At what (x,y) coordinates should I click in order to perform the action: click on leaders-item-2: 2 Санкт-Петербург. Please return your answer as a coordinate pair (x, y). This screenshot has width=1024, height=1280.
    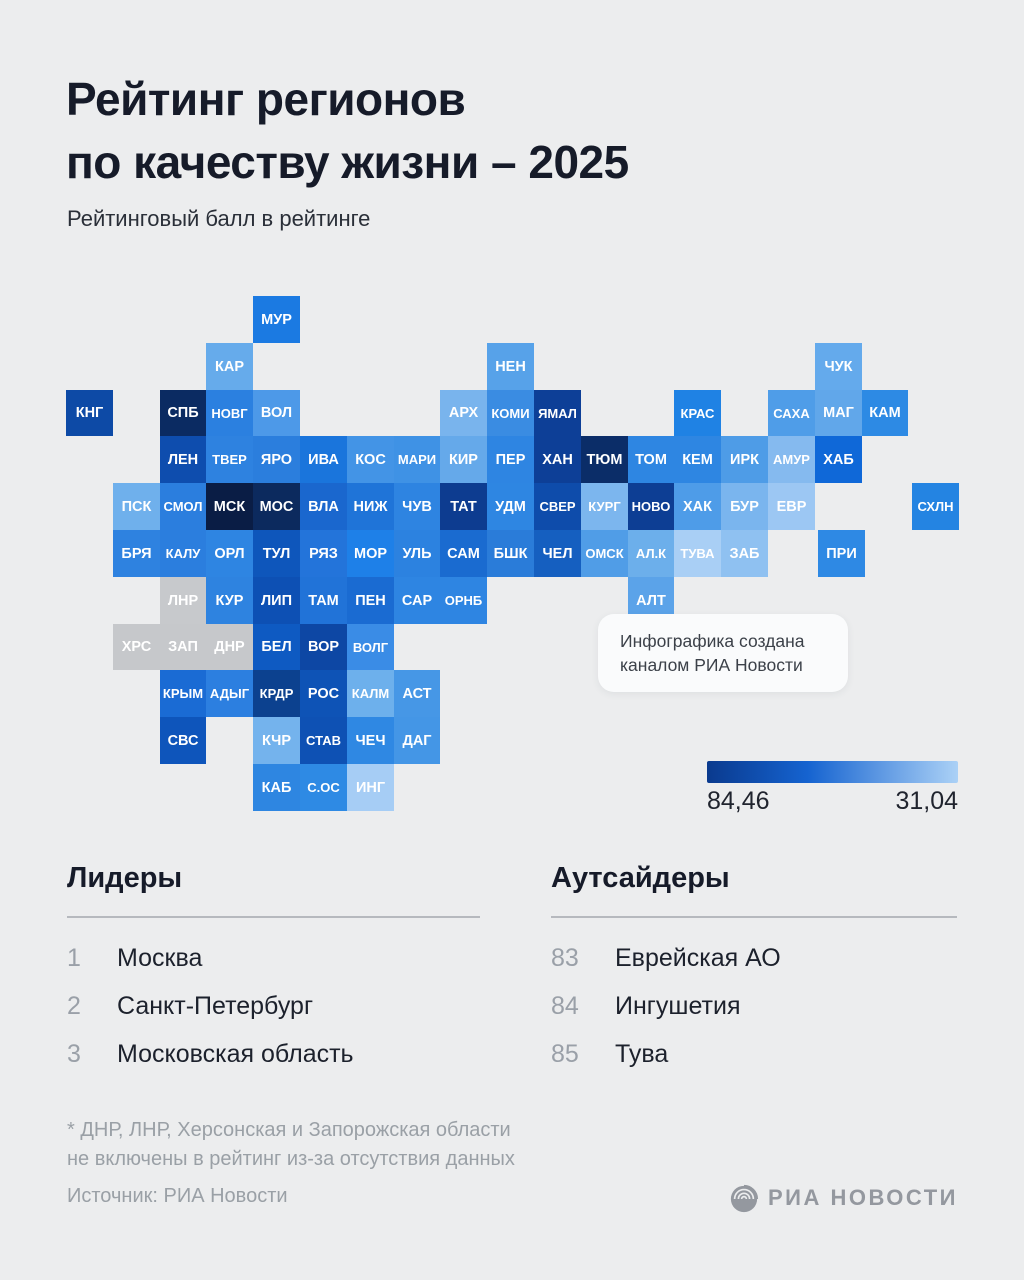
    Looking at the image, I should click on (190, 1006).